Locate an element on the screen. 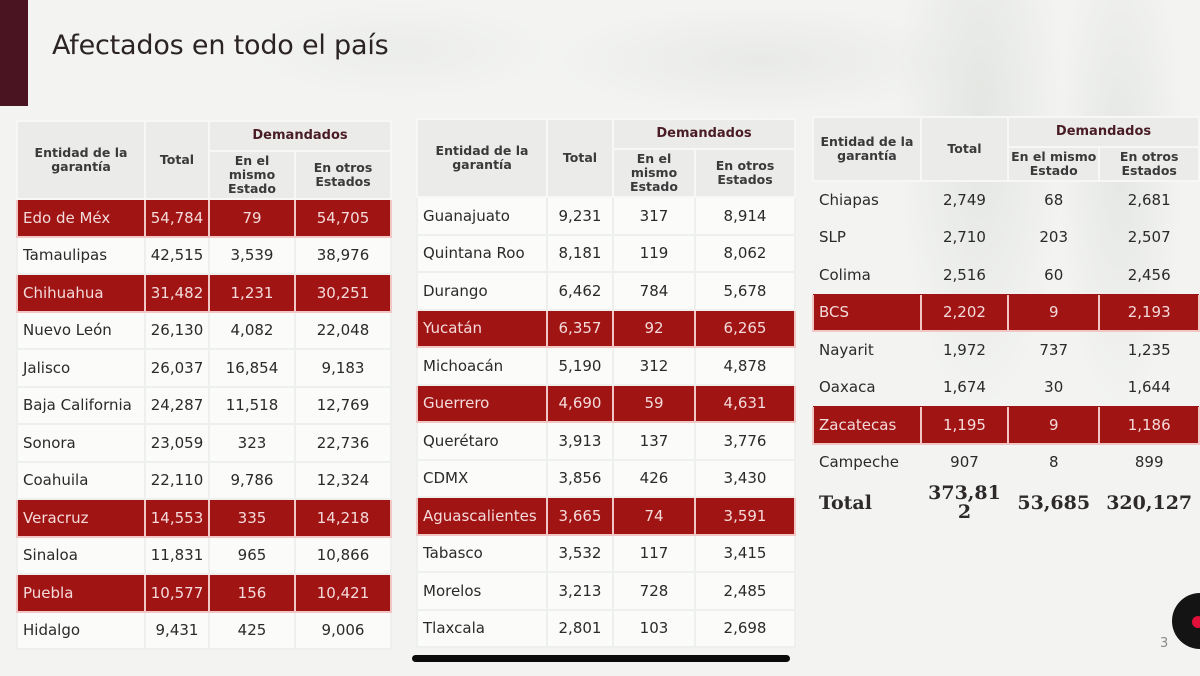 The image size is (1200, 676). total-cell: 2,801 is located at coordinates (580, 628).